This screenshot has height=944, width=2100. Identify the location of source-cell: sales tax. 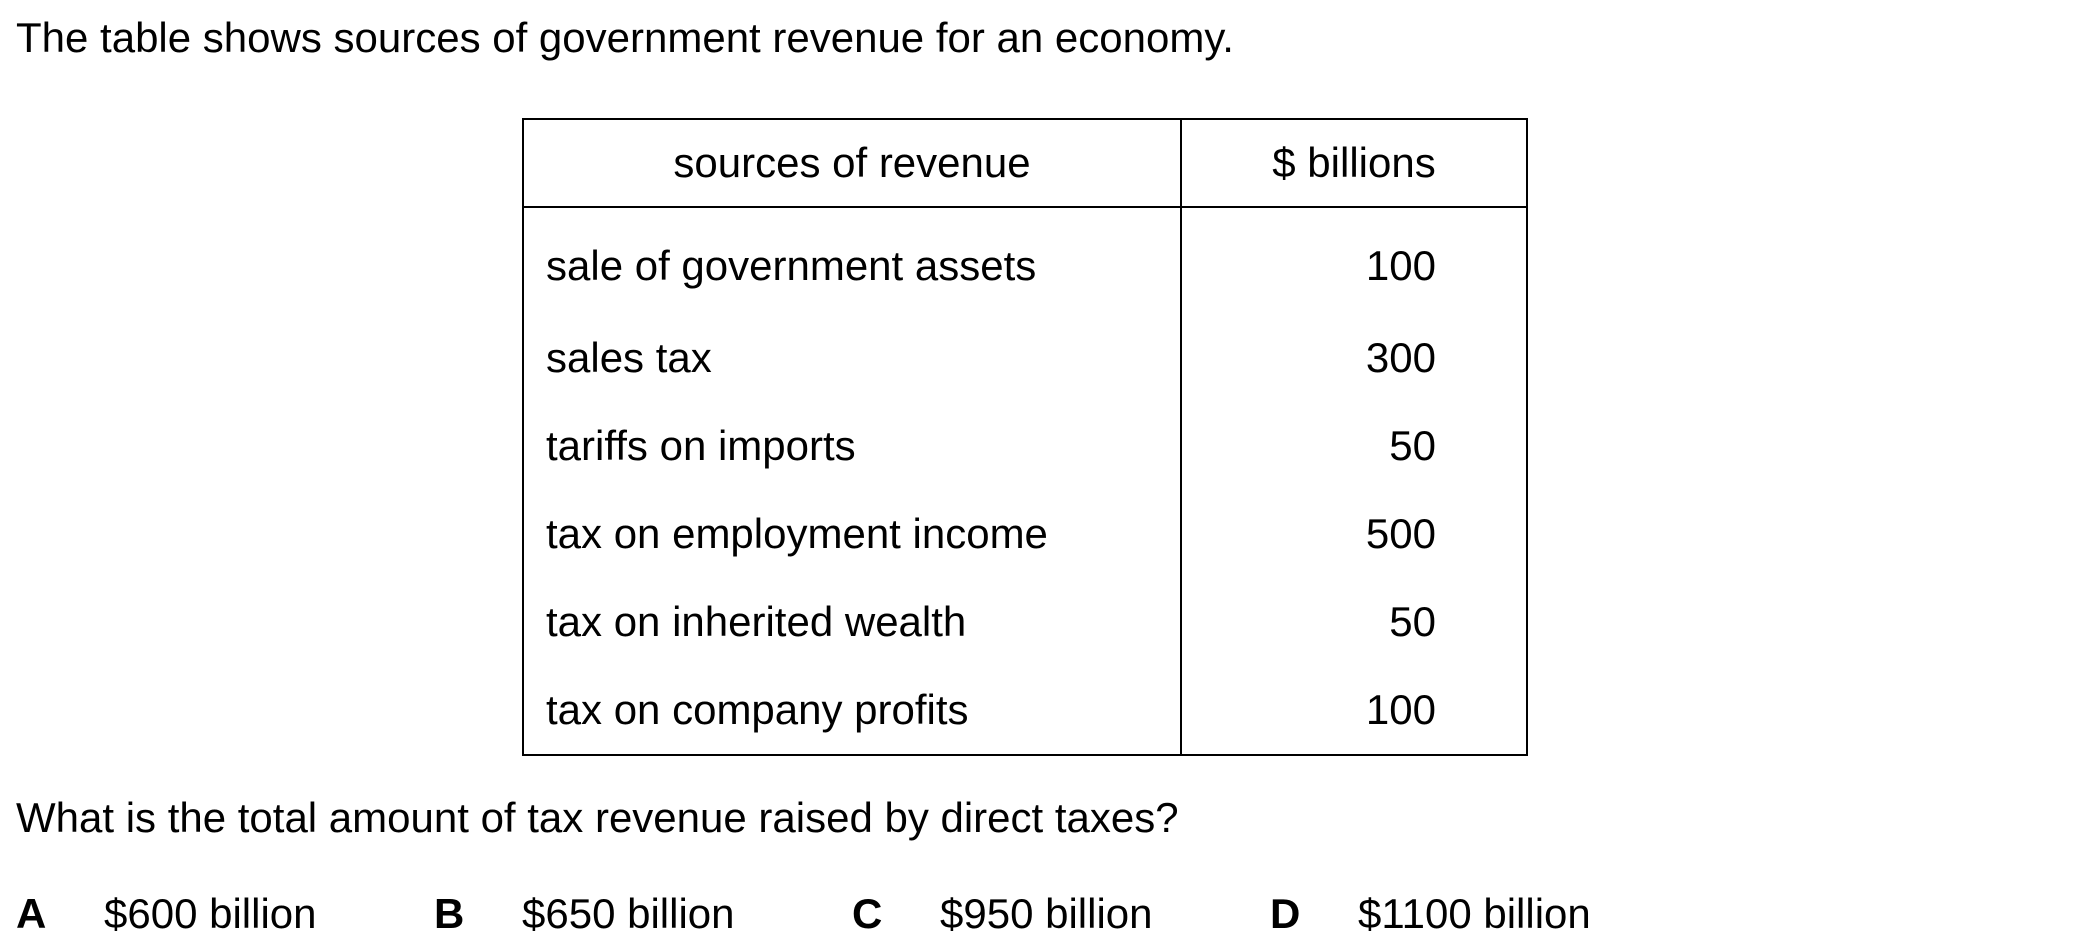
(852, 358).